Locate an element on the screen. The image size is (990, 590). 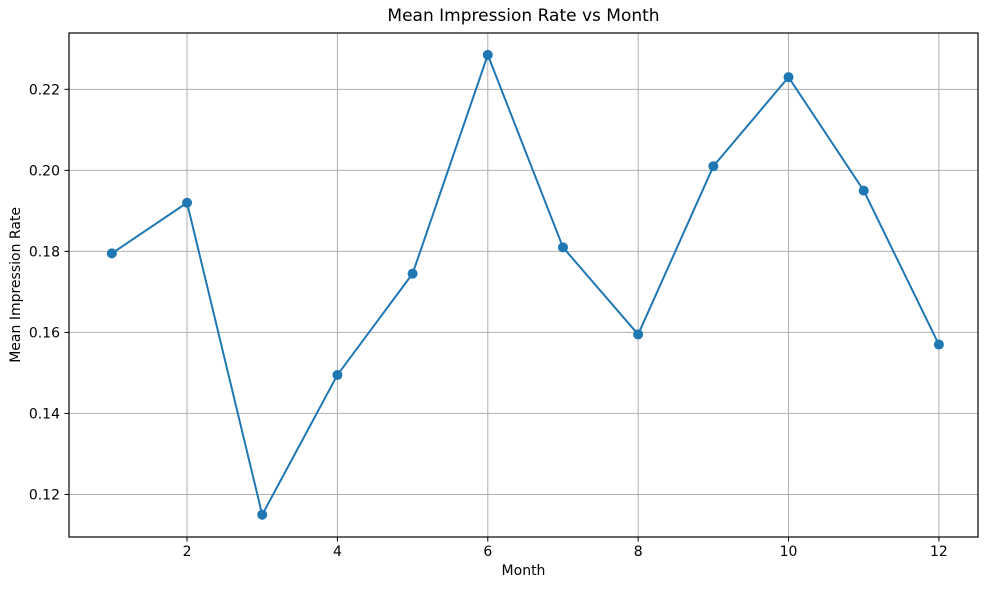
x-tick-label: 12 is located at coordinates (939, 552).